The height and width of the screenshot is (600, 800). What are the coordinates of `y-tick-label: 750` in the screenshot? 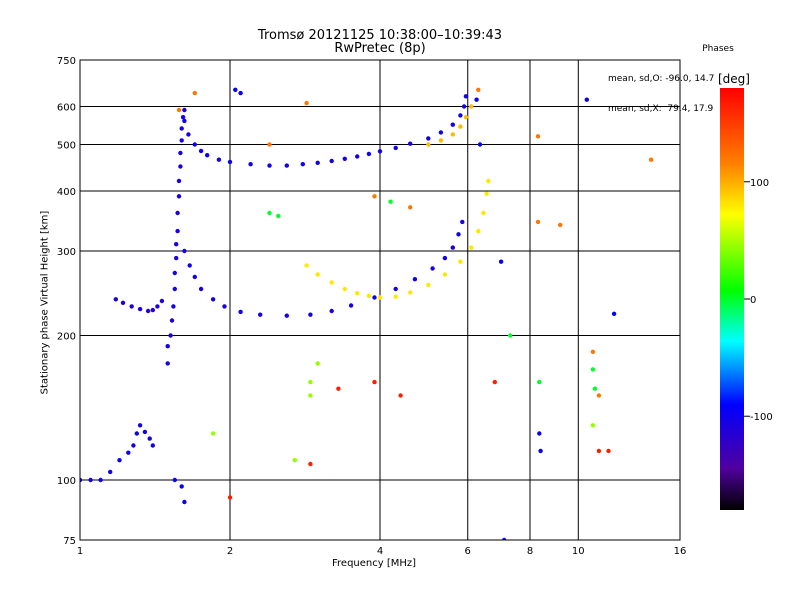 It's located at (66, 61).